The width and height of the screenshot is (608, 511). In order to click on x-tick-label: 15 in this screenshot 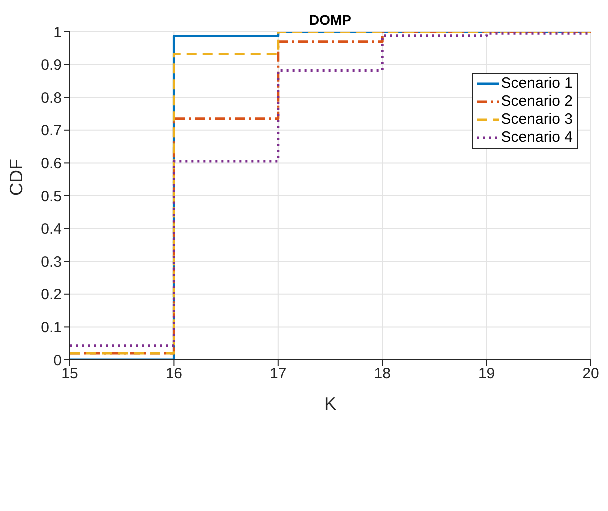, I will do `click(70, 374)`.